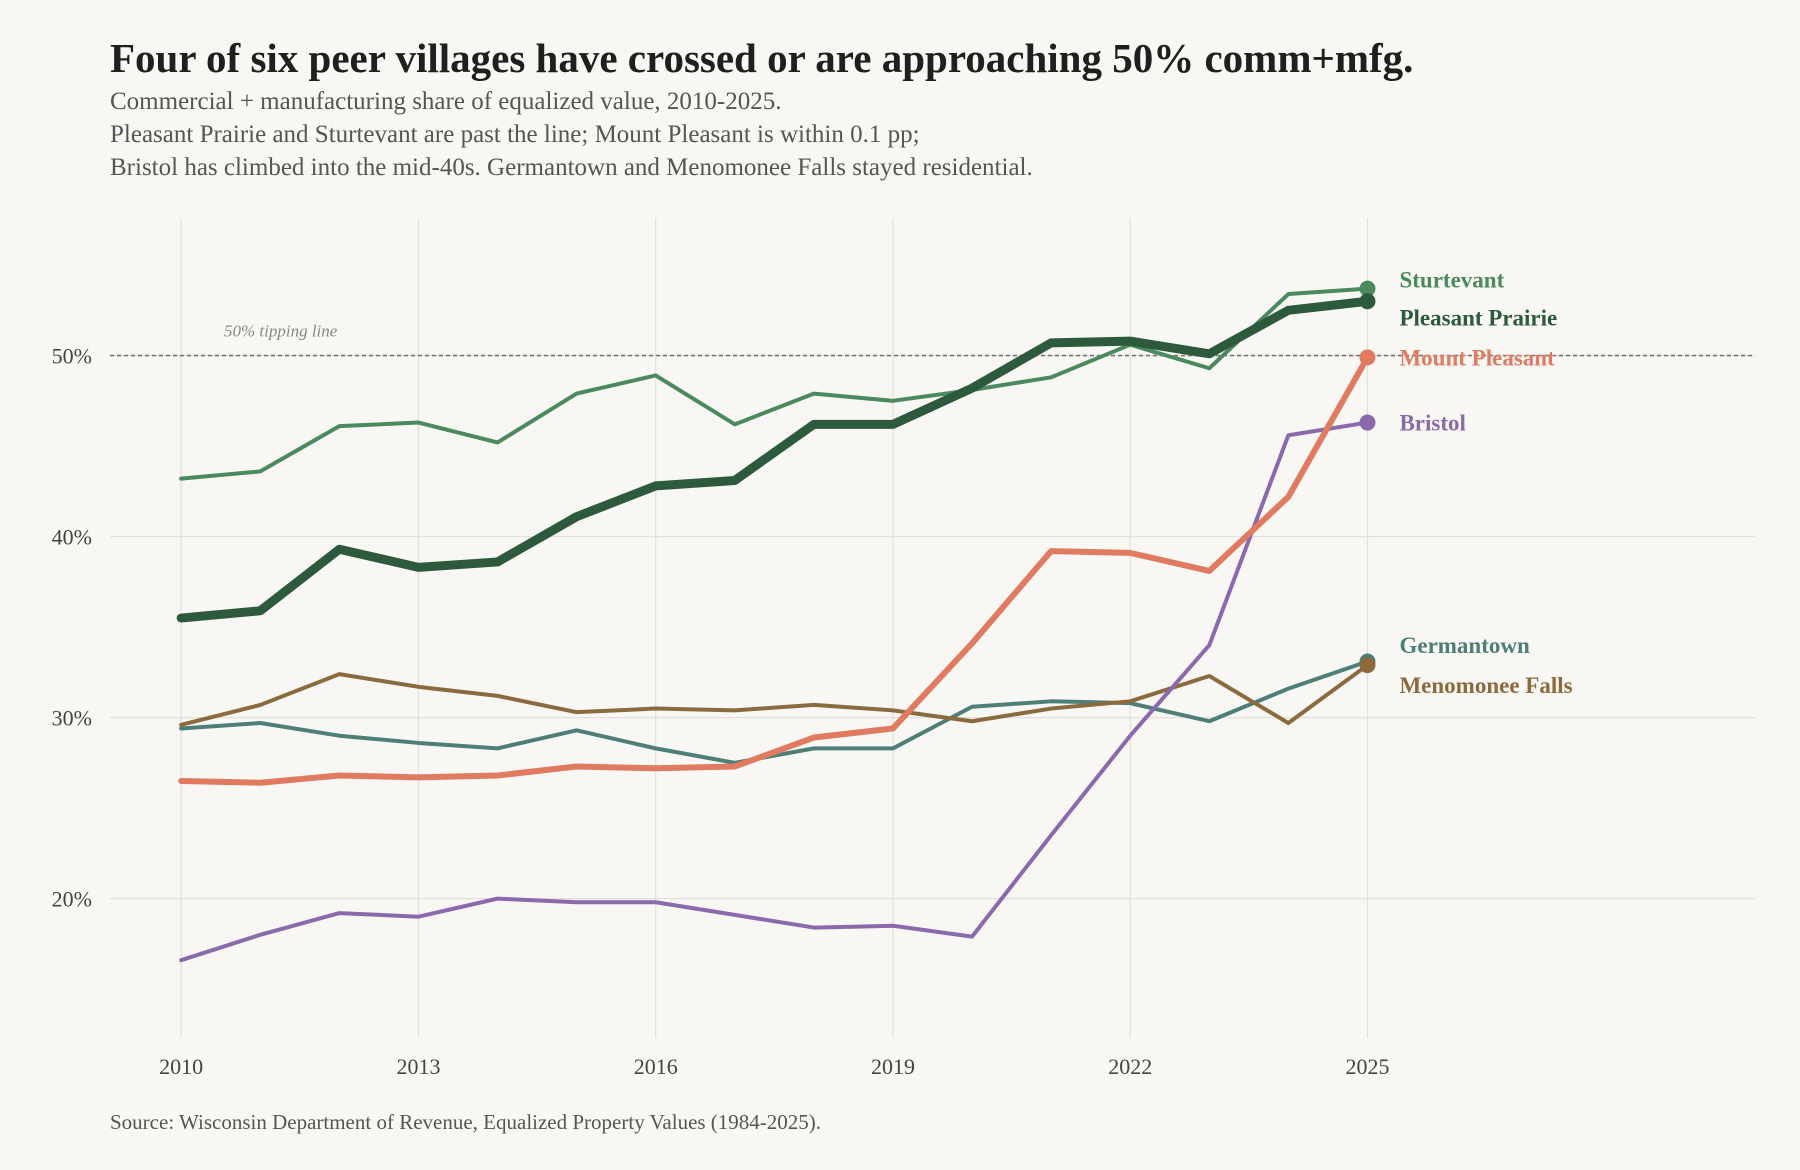 The image size is (1800, 1170). Describe the element at coordinates (1367, 288) in the screenshot. I see `end-marker-sturtevant` at that location.